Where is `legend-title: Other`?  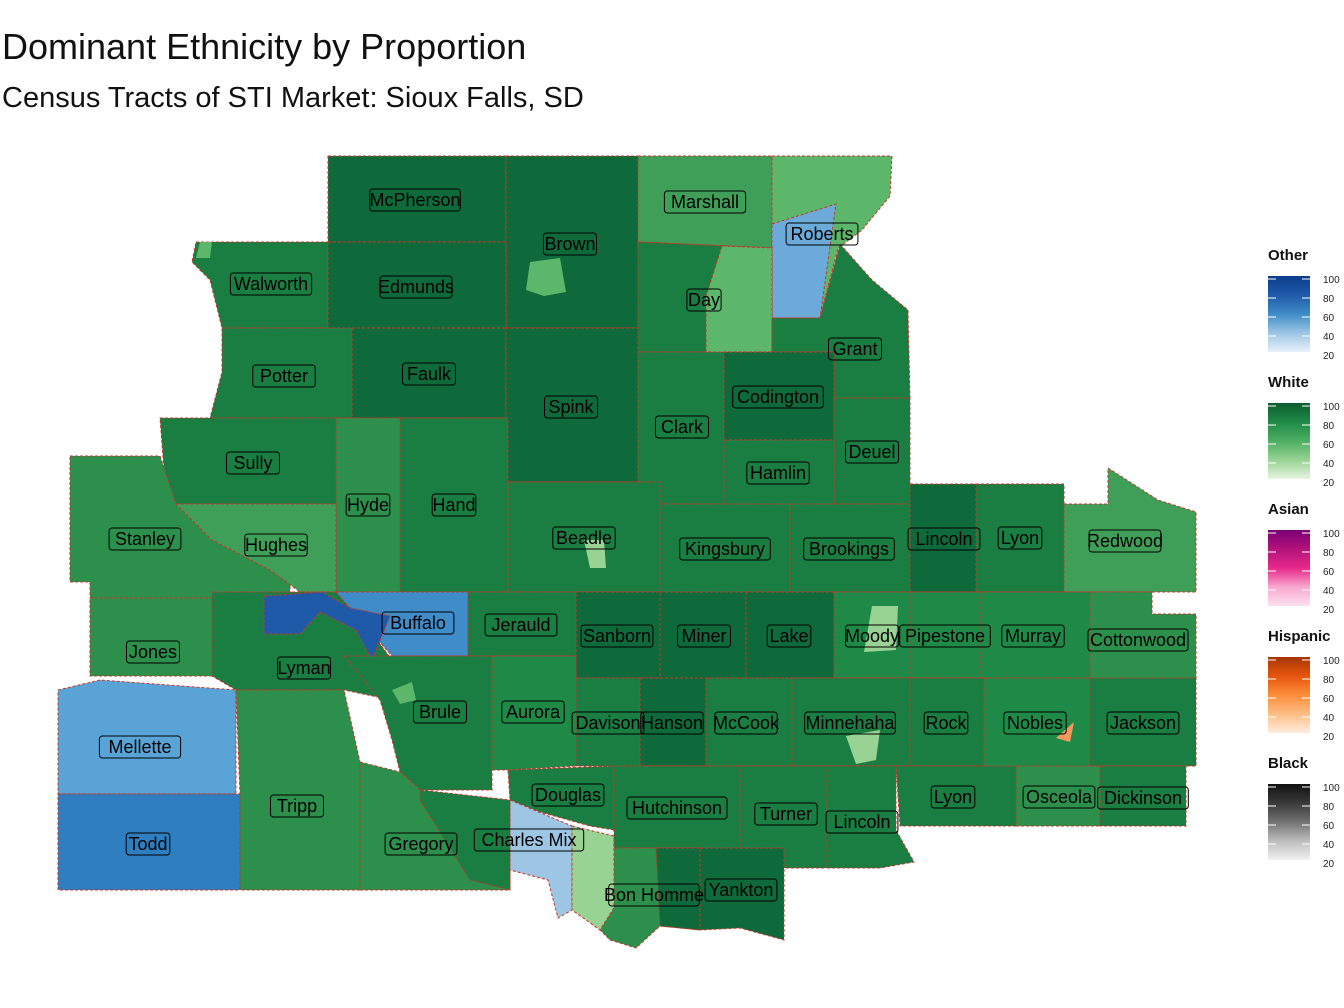 legend-title: Other is located at coordinates (1288, 255).